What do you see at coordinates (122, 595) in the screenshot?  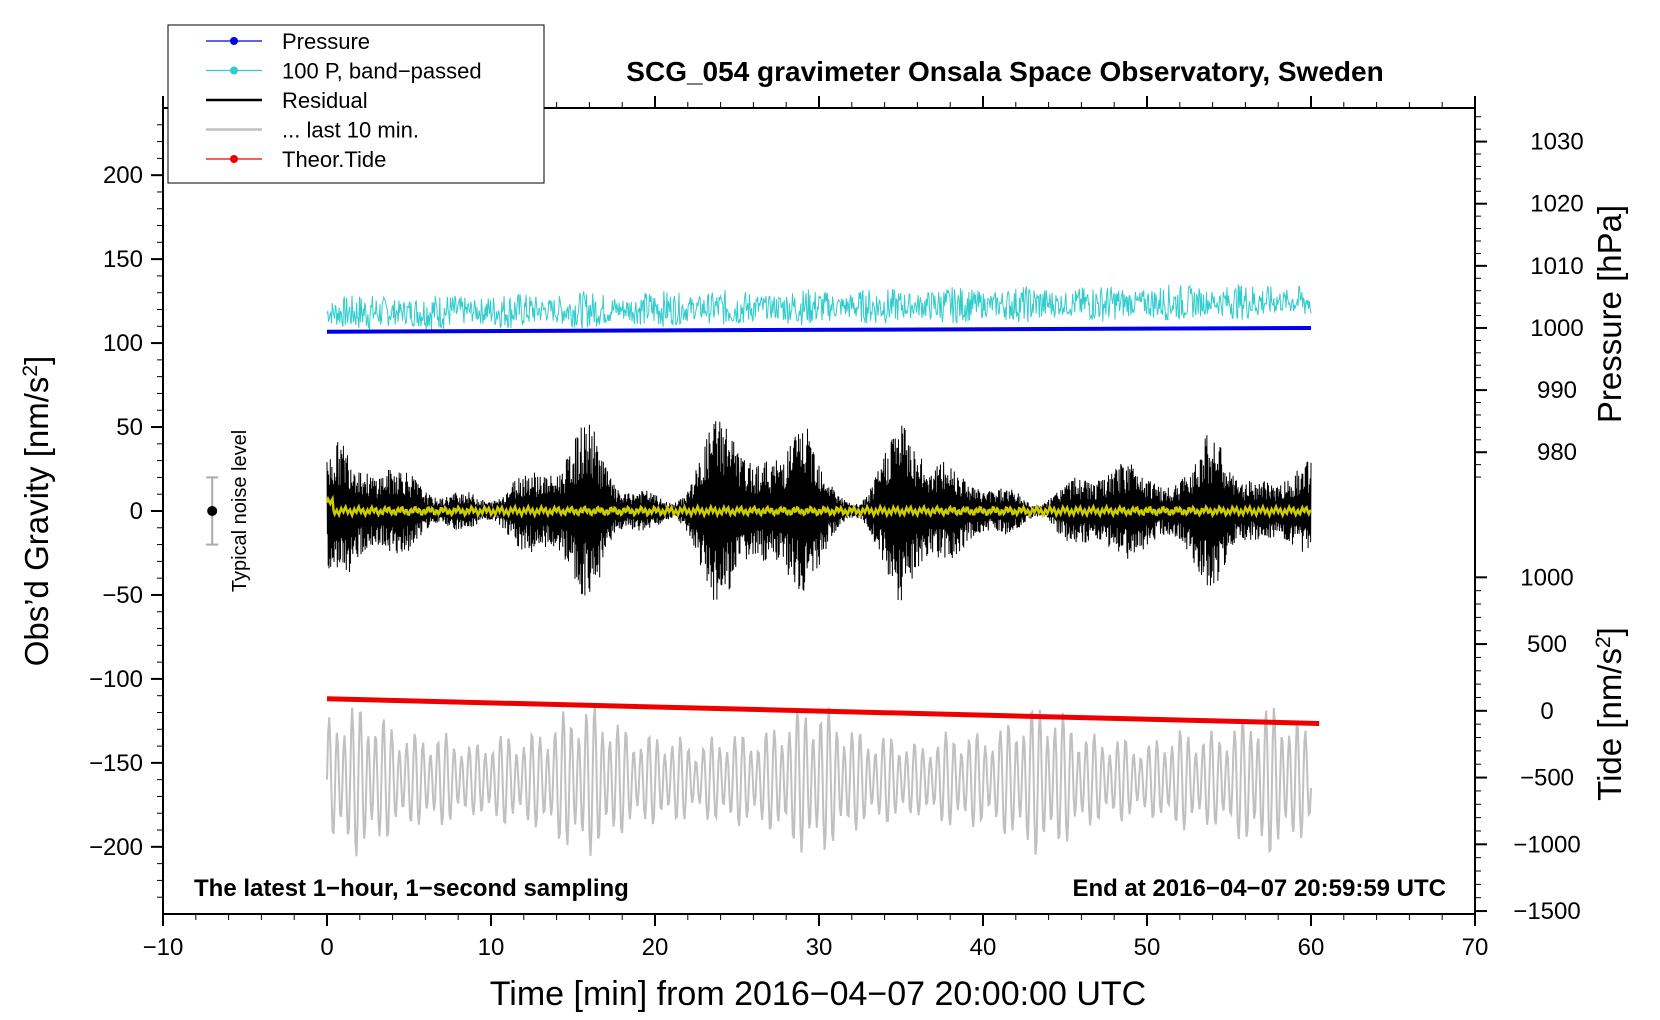 I see `y-tick-label-left: −50` at bounding box center [122, 595].